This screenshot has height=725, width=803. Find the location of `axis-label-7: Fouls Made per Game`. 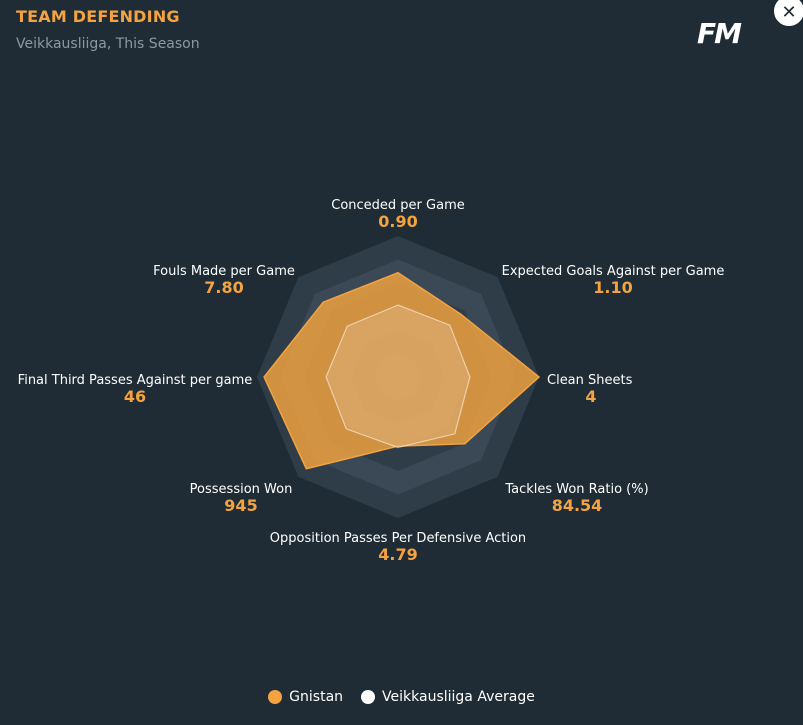

axis-label-7: Fouls Made per Game is located at coordinates (224, 271).